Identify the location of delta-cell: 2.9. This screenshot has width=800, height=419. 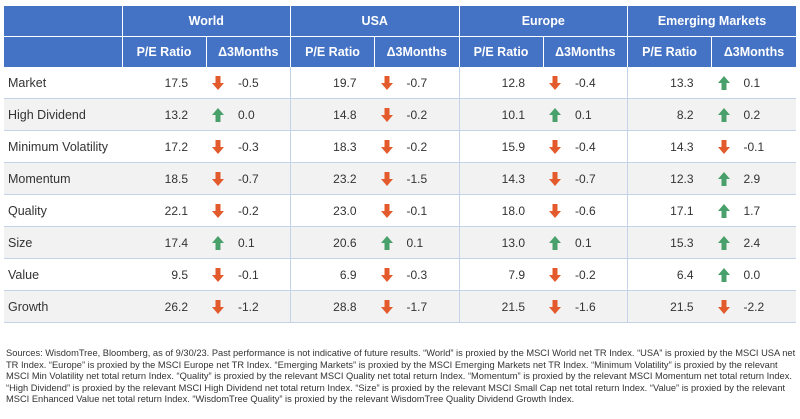
(753, 178).